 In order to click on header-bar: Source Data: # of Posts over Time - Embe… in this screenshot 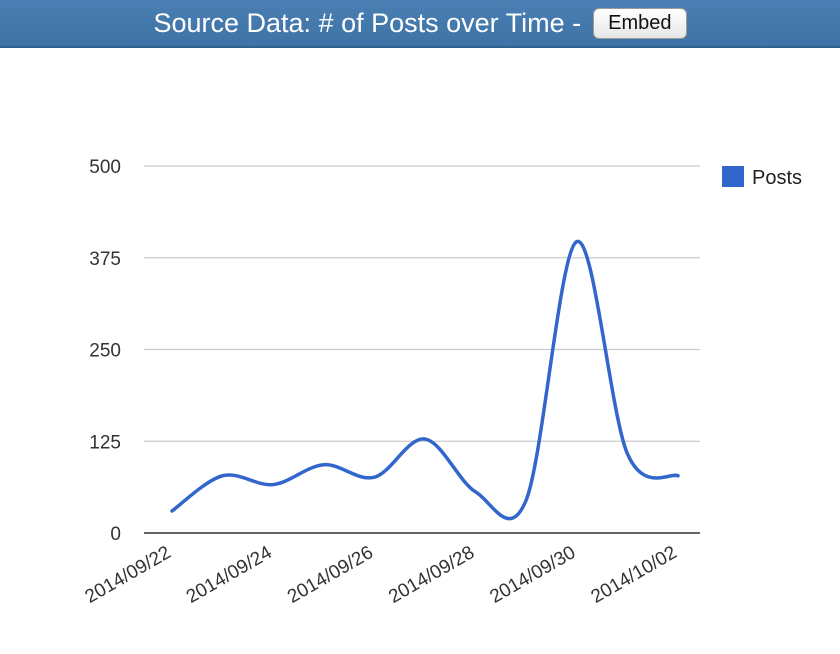, I will do `click(420, 24)`.